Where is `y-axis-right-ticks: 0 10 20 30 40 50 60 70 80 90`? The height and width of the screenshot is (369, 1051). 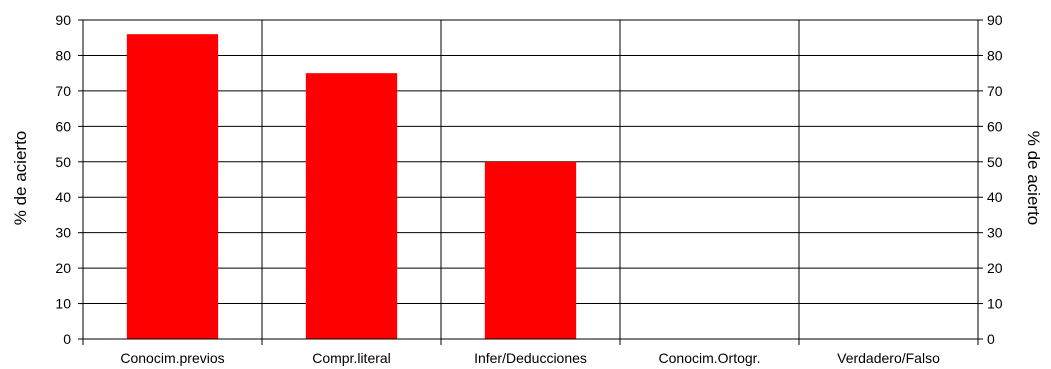
y-axis-right-ticks: 0 10 20 30 40 50 60 70 80 90 is located at coordinates (990, 179).